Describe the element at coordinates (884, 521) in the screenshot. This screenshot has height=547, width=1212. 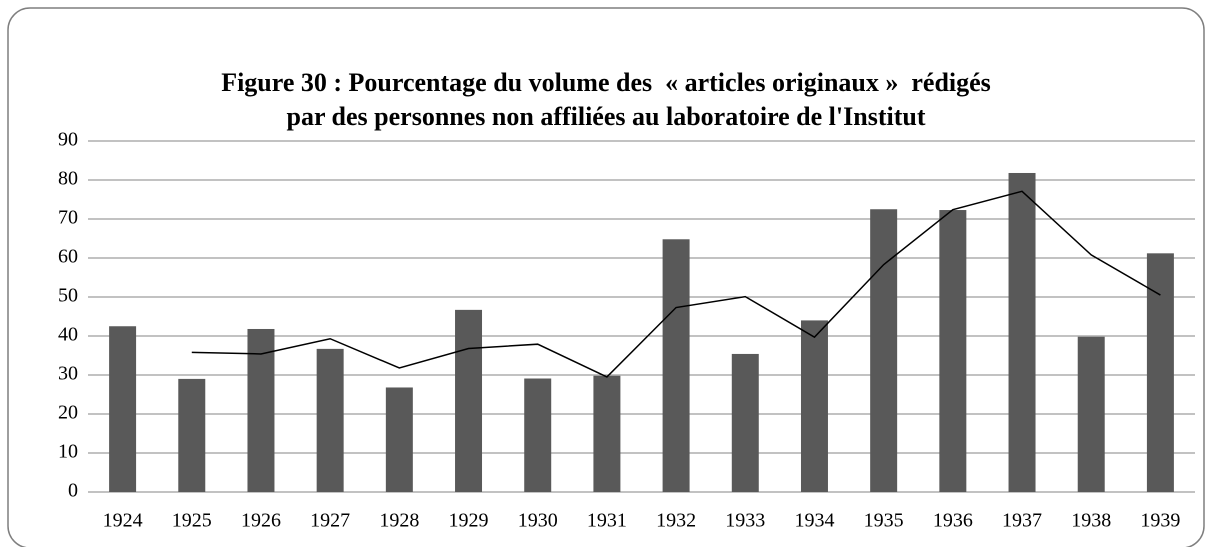
I see `x-tick-label: 1935` at that location.